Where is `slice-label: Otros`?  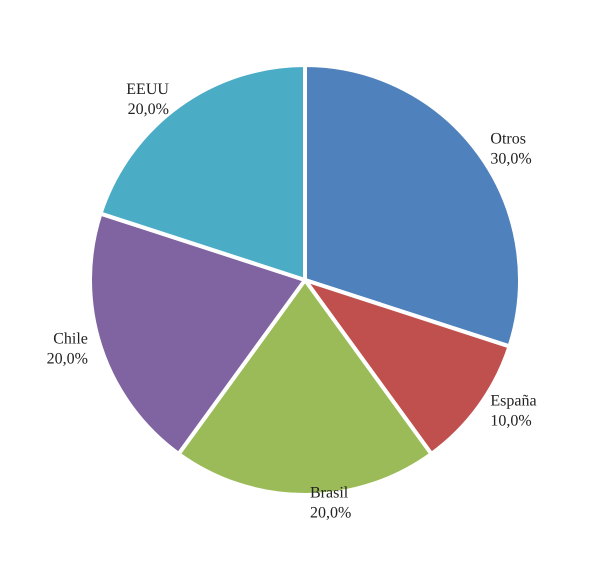
slice-label: Otros is located at coordinates (508, 139).